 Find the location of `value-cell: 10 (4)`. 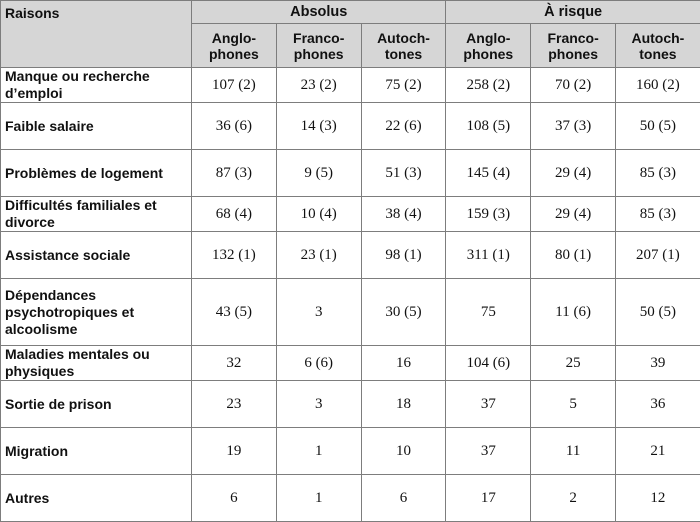

value-cell: 10 (4) is located at coordinates (318, 214).